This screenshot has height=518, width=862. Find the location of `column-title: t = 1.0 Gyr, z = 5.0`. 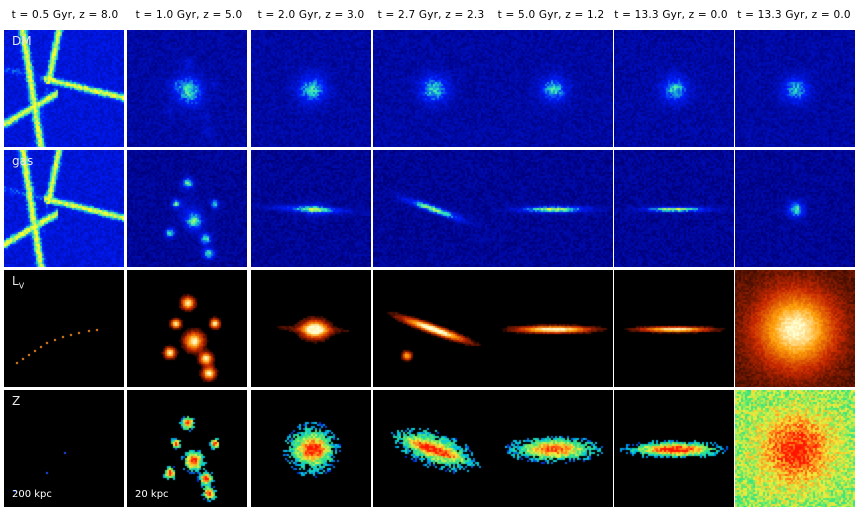

column-title: t = 1.0 Gyr, z = 5.0 is located at coordinates (189, 15).